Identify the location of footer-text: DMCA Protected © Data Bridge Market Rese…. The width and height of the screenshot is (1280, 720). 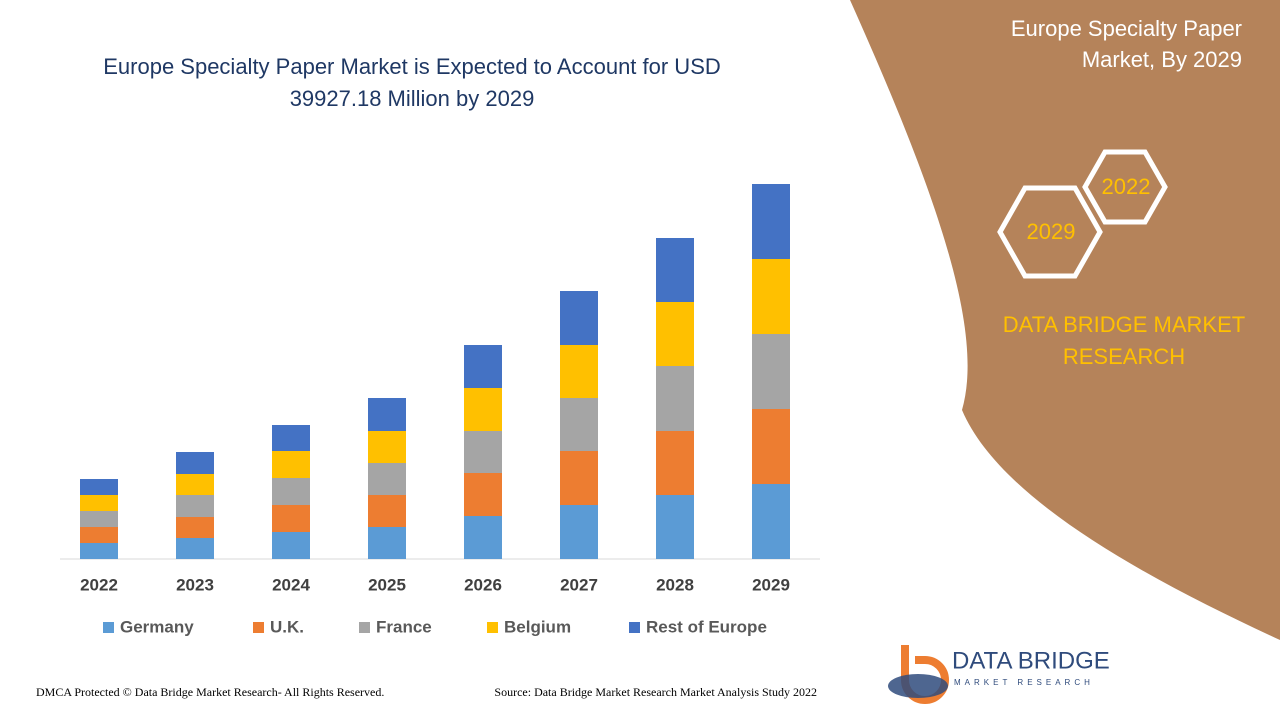
(210, 692).